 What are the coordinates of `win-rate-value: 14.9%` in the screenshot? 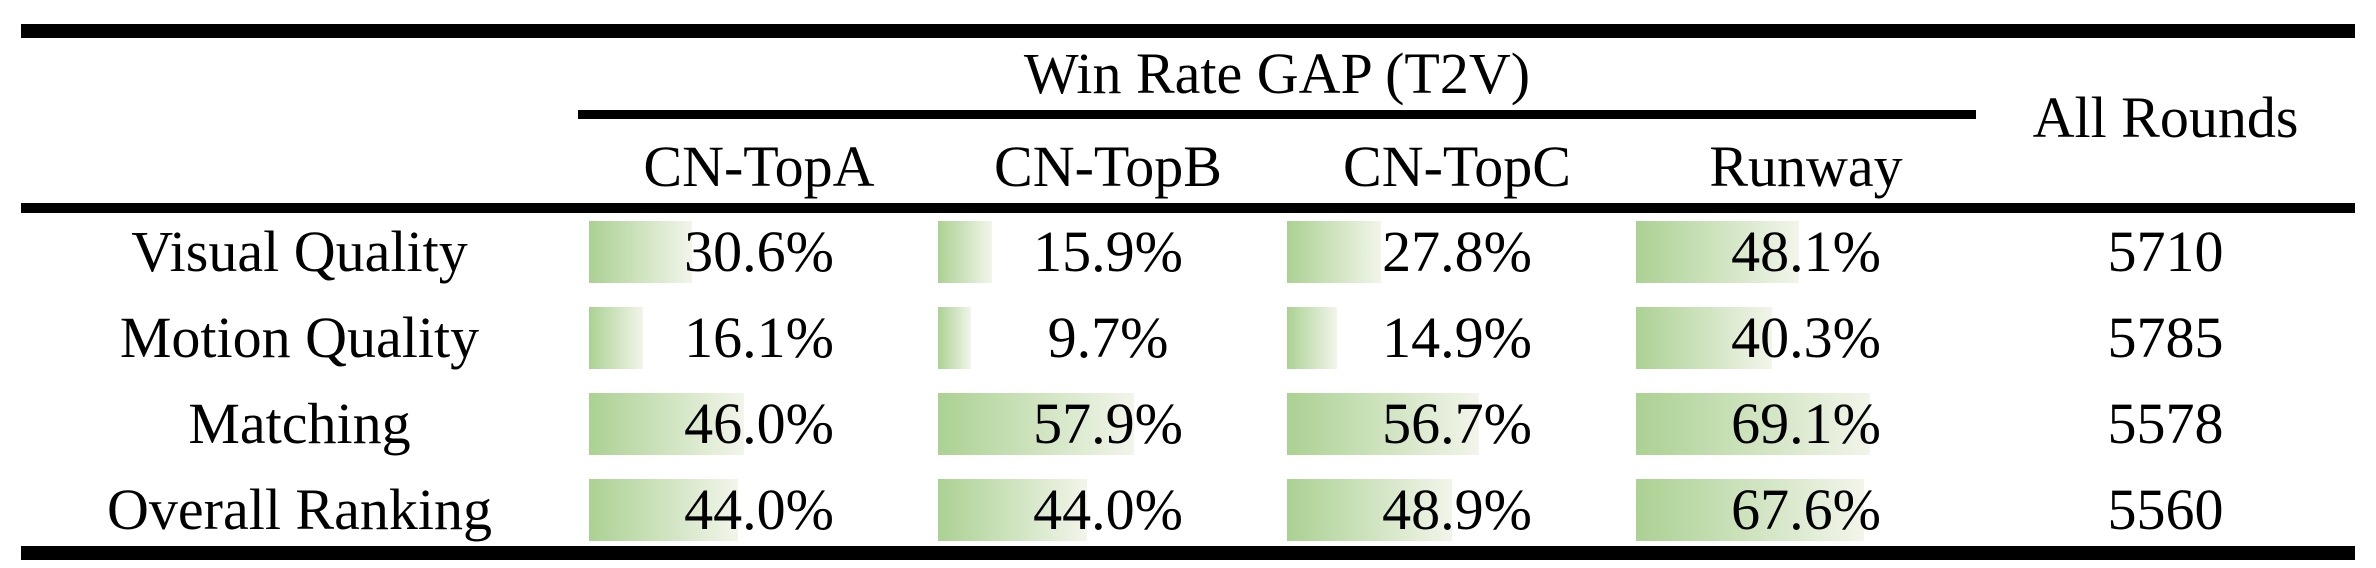 It's located at (1457, 337).